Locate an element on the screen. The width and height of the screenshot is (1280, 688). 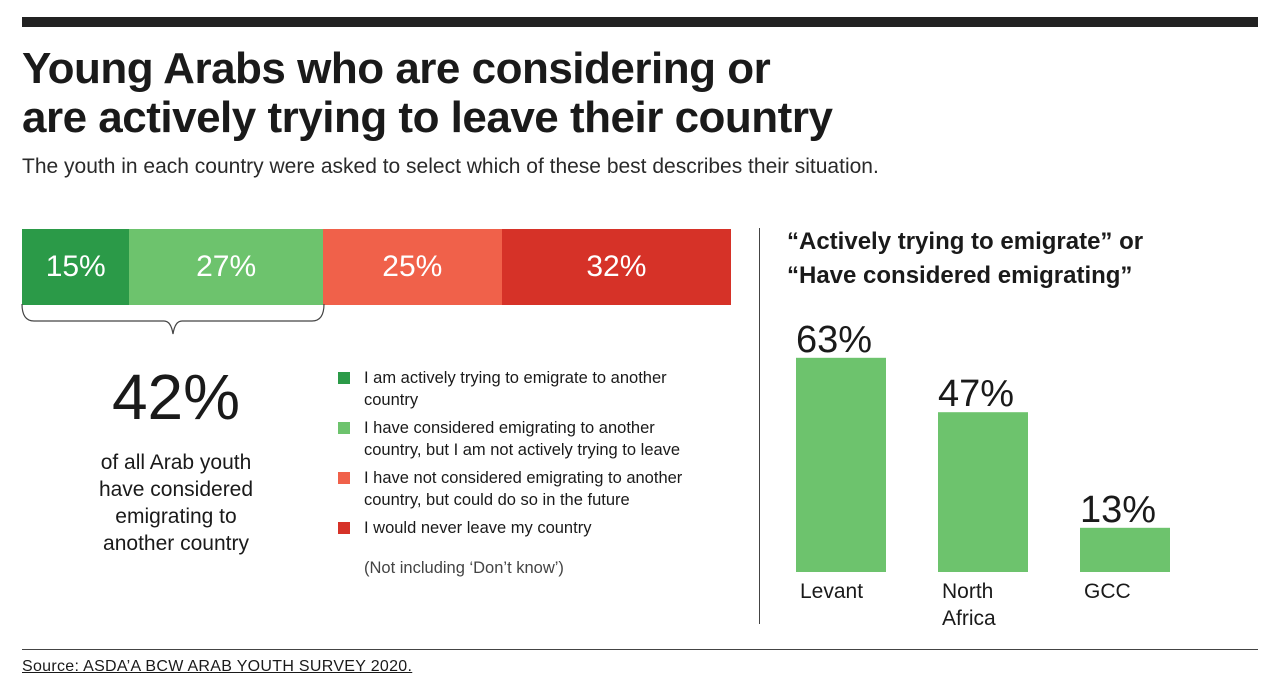
footer-rule is located at coordinates (640, 649).